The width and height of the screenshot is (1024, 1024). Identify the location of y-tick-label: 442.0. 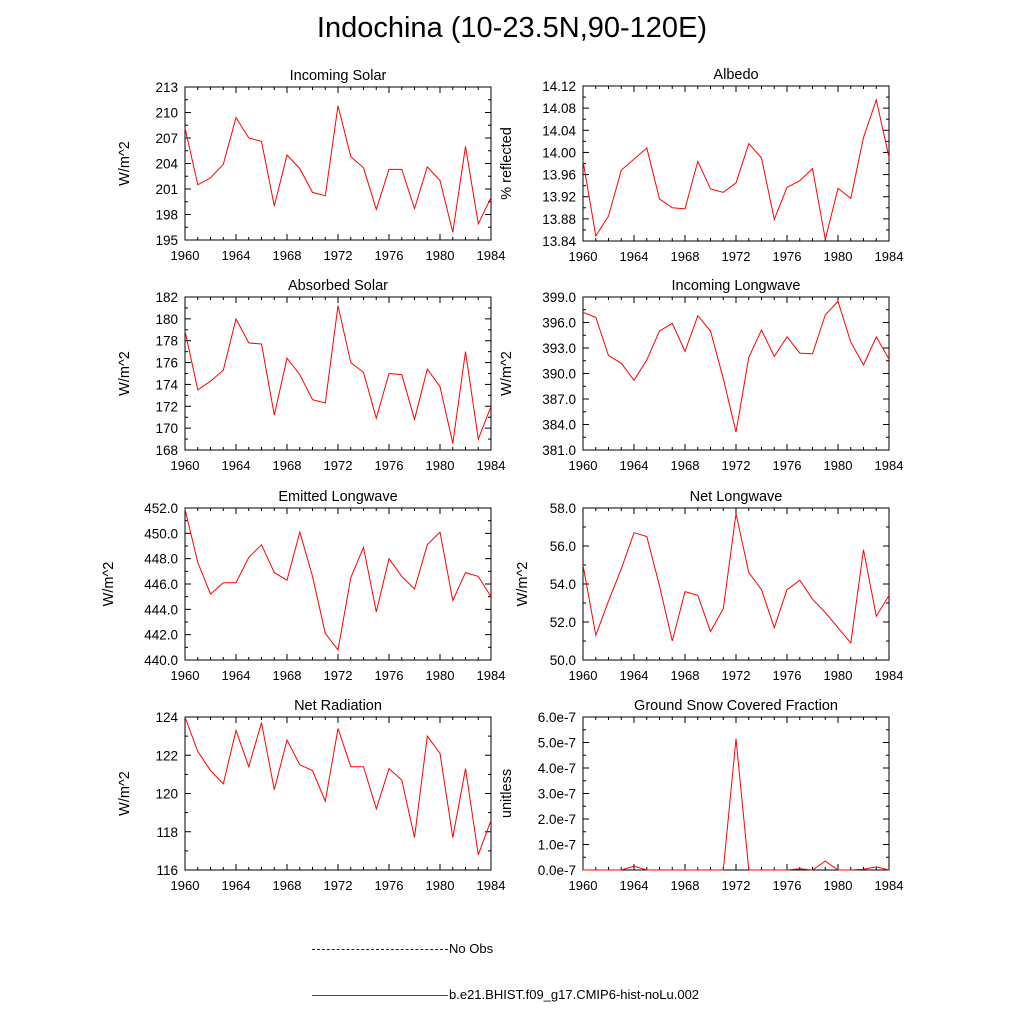
(161, 635).